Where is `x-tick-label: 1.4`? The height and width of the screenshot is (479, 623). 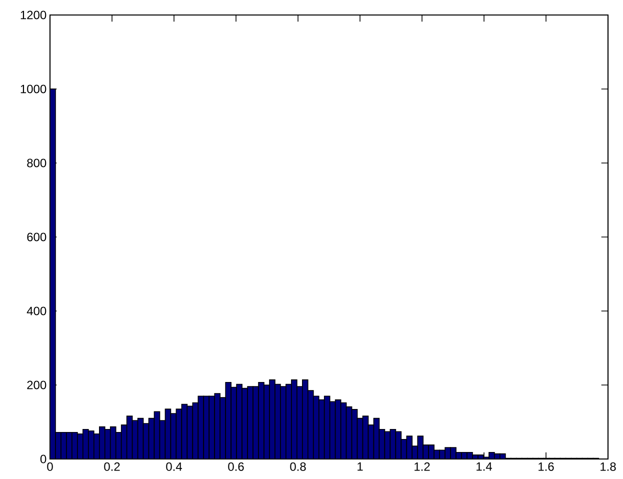 x-tick-label: 1.4 is located at coordinates (484, 466).